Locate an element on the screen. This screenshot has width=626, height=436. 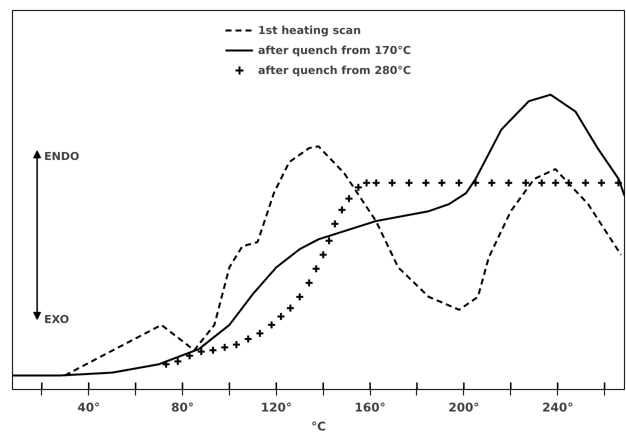
legend-label: after quench from 280°C is located at coordinates (334, 70).